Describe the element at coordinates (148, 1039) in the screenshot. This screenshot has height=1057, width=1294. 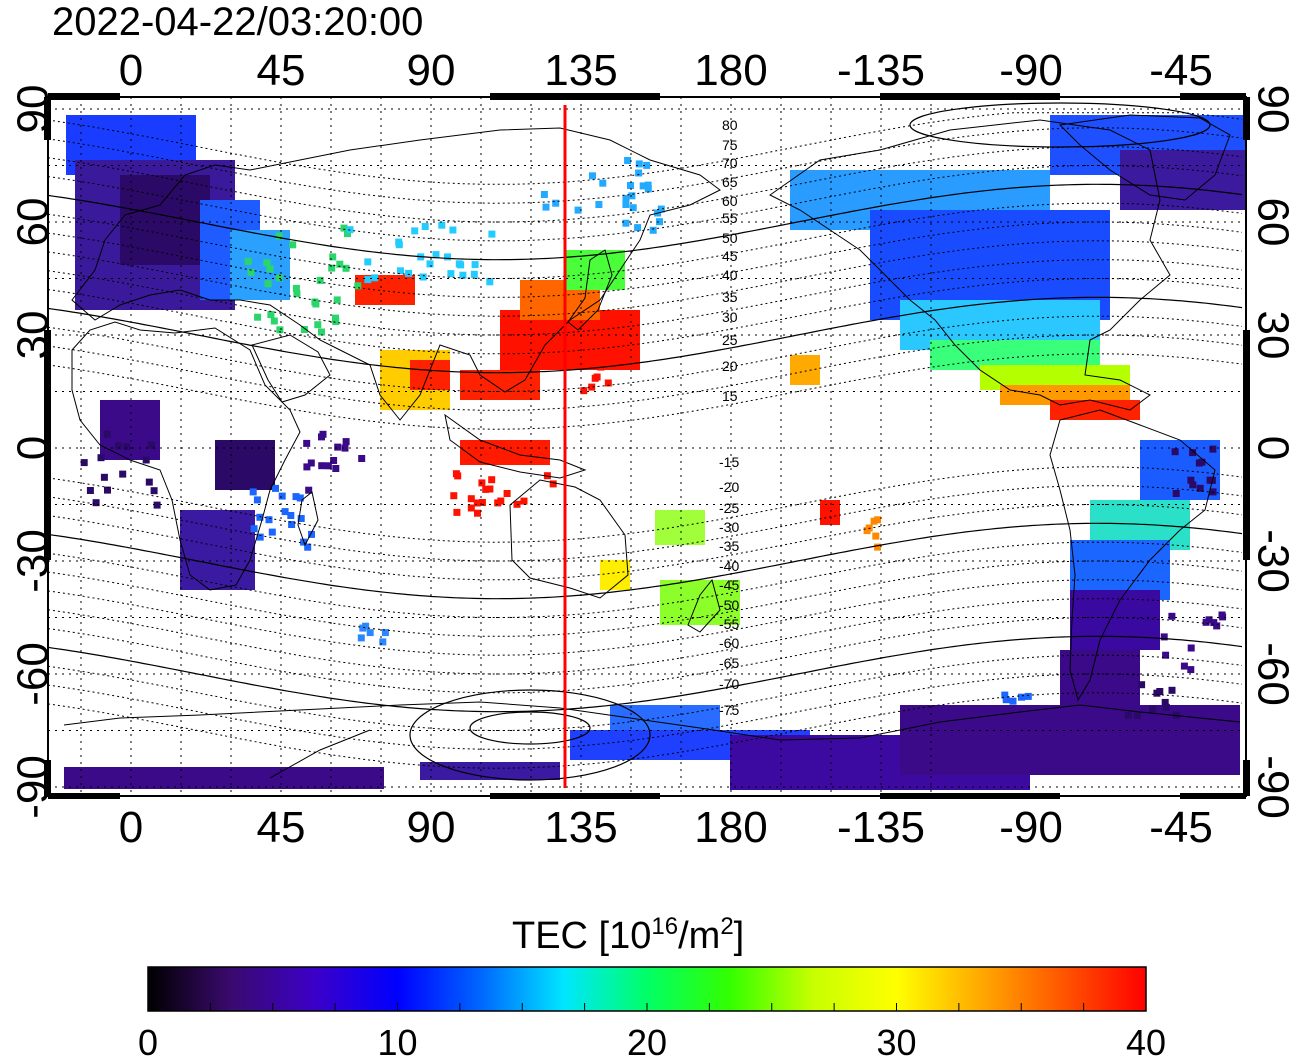
I see `colorbar-tick-label: 0` at that location.